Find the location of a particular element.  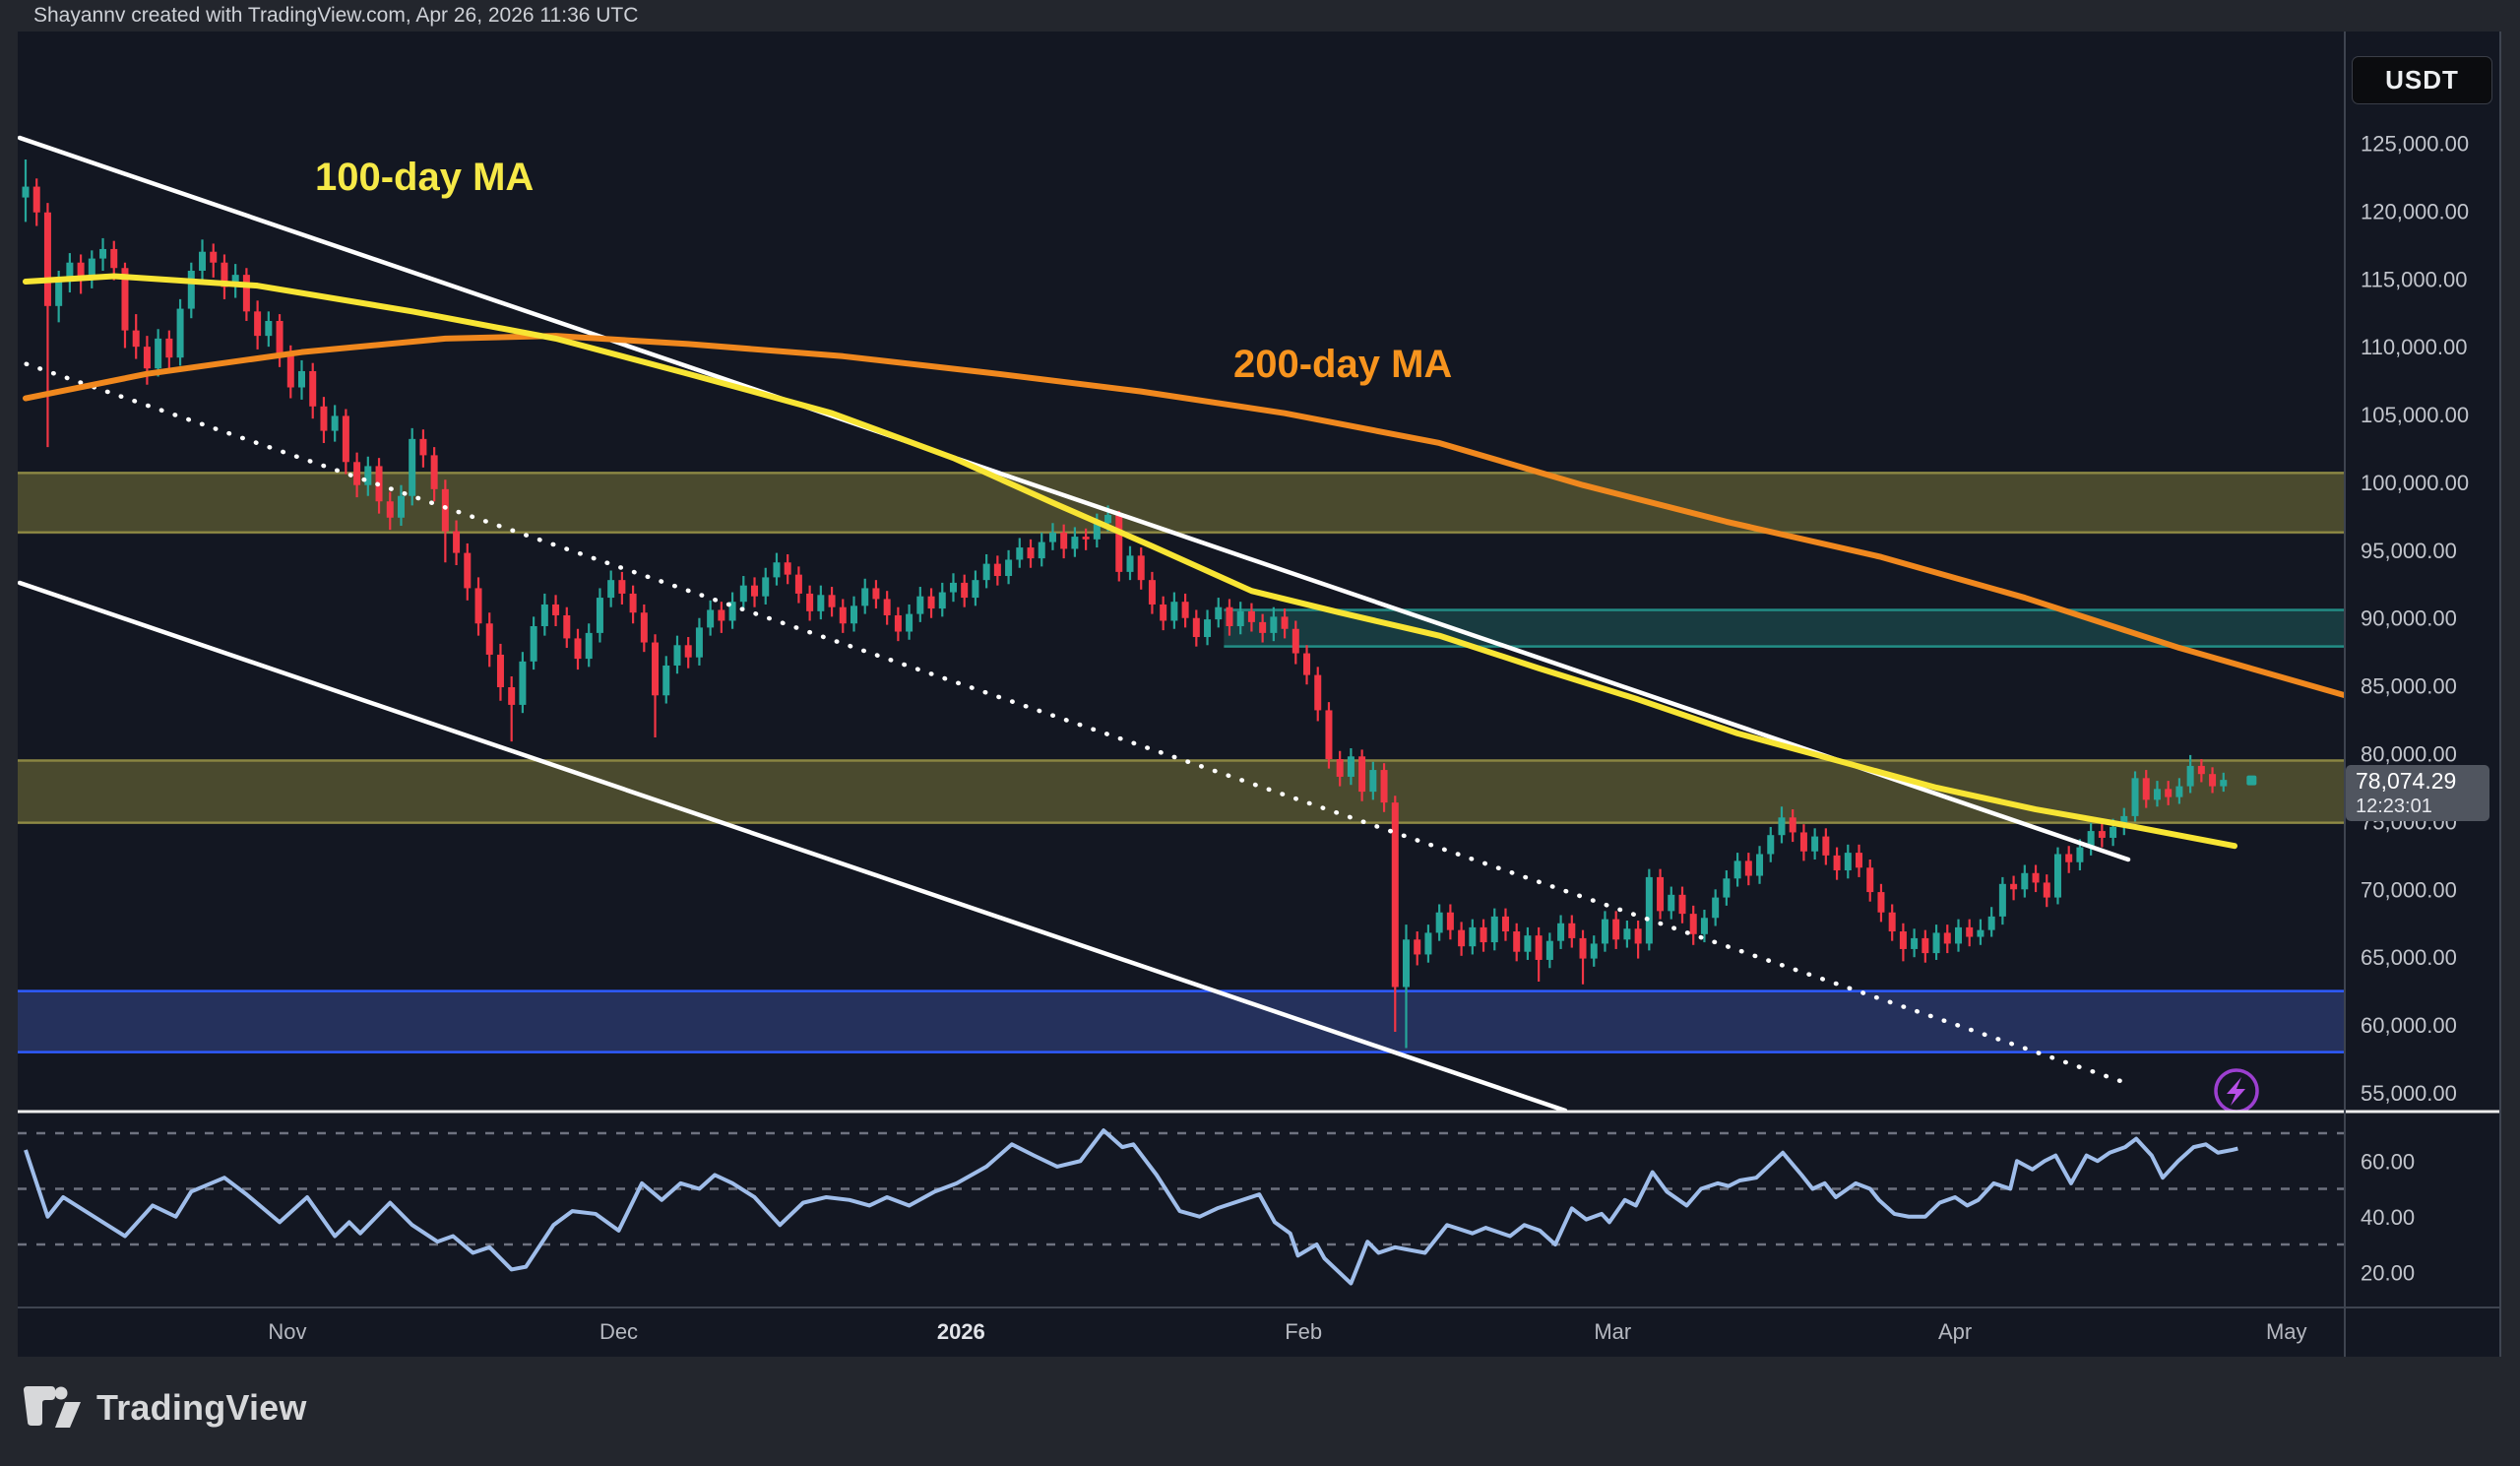

time-axis-label-May: May is located at coordinates (2286, 1332).